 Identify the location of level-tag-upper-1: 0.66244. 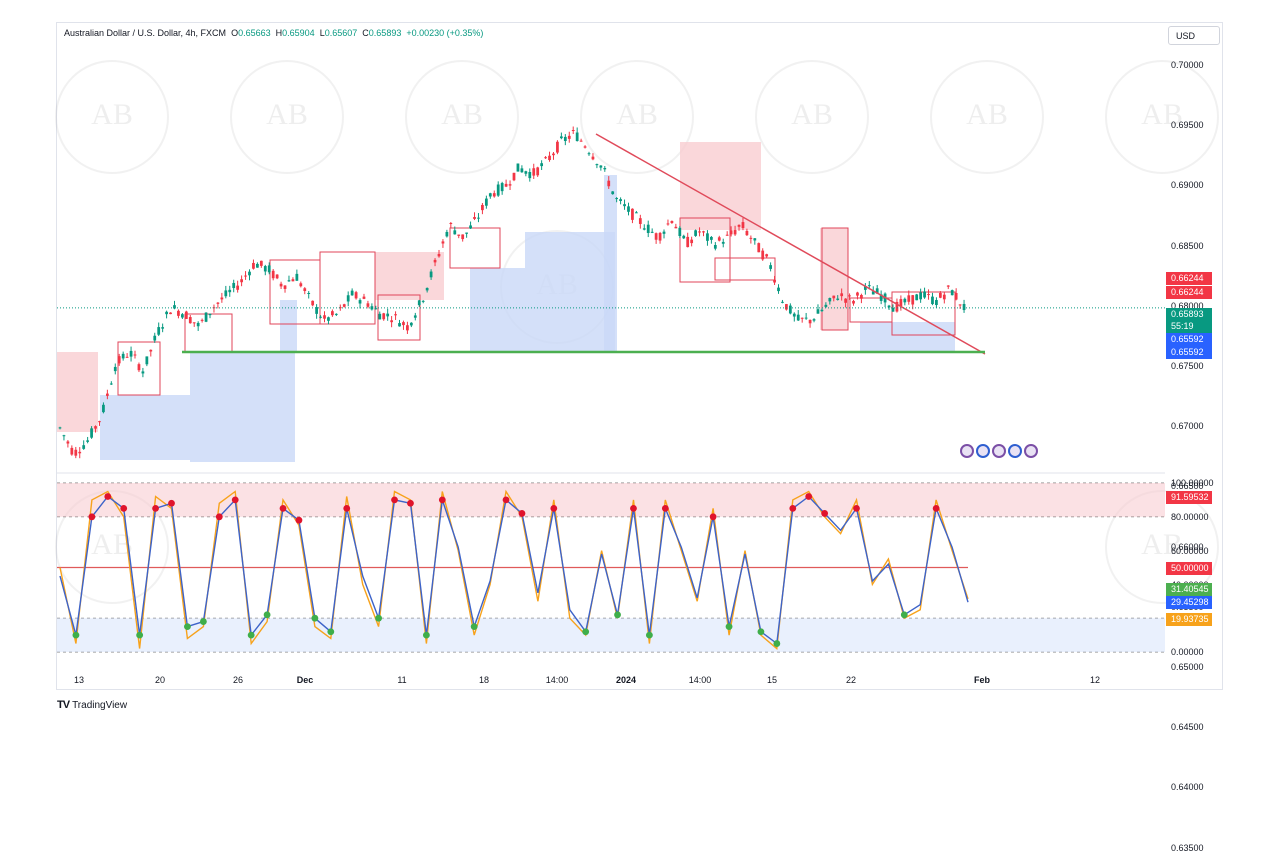
(1189, 278).